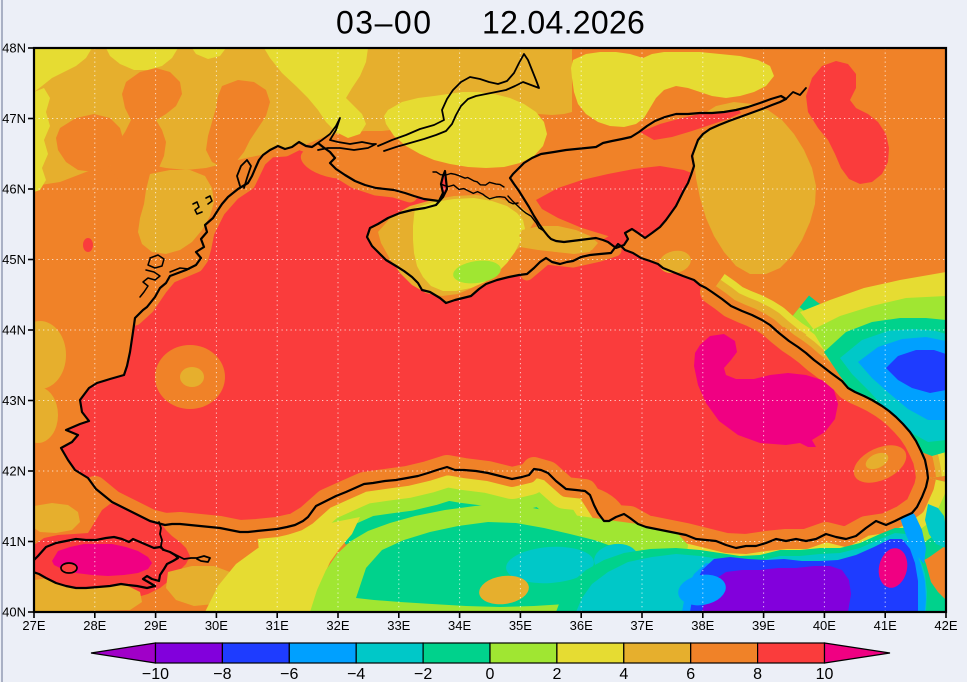  I want to click on svg-text: 30E, so click(216, 625).